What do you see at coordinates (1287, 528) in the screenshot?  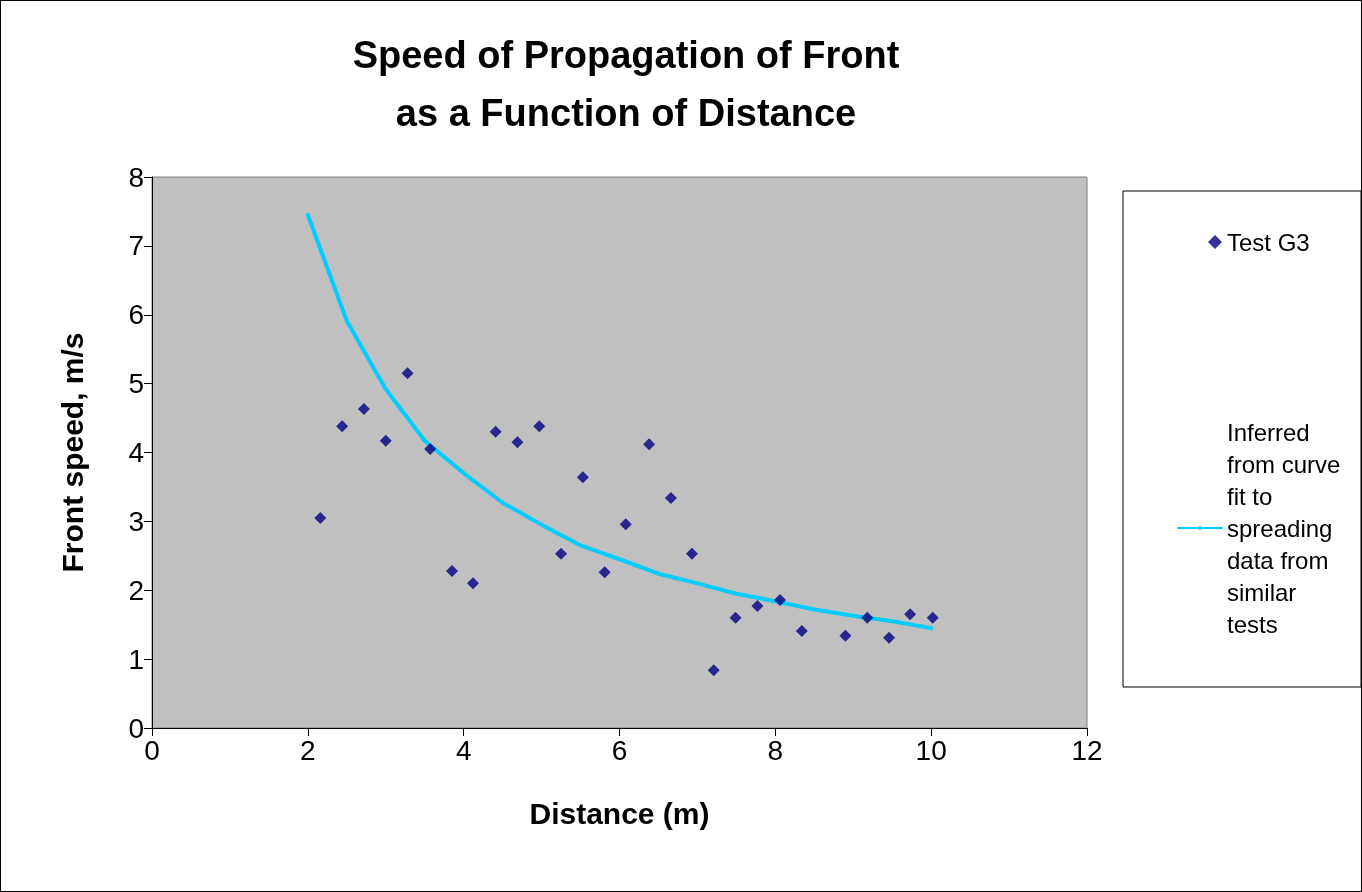 I see `legend-label: Inferred from curve fit to spreading data from similar tests` at bounding box center [1287, 528].